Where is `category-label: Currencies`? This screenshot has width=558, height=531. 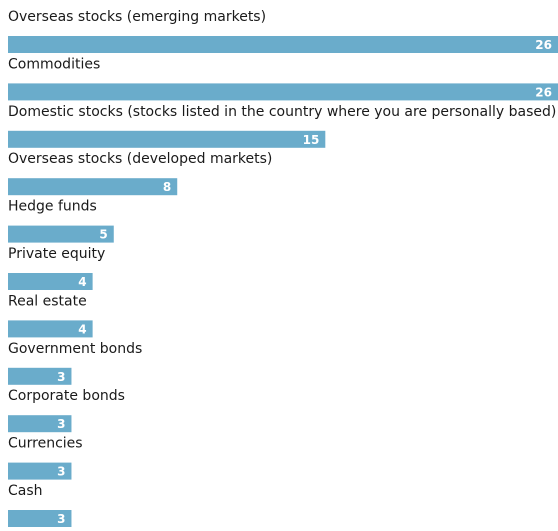
category-label: Currencies is located at coordinates (45, 444).